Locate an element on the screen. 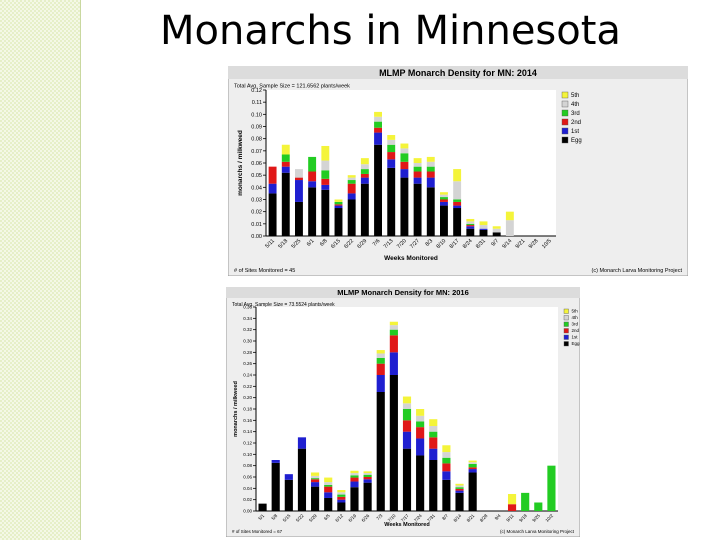  legend-label: 5th is located at coordinates (575, 96).